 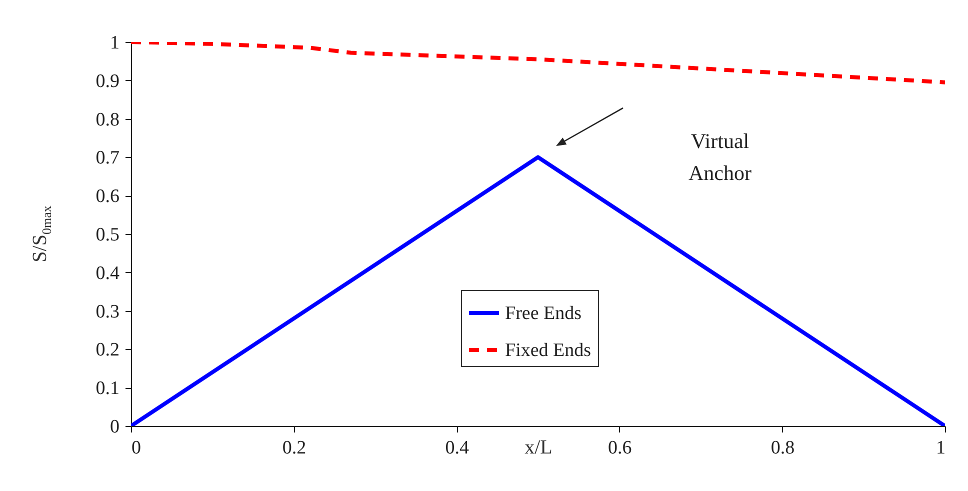 I want to click on y-tick-label: 1, so click(x=115, y=43).